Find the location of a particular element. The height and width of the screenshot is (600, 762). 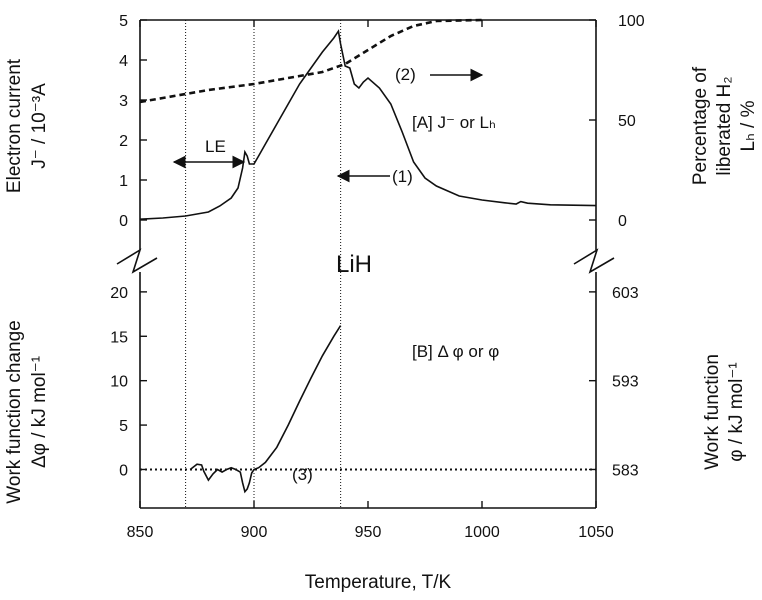

y-left-label-a-1: Electron current is located at coordinates (14, 125).